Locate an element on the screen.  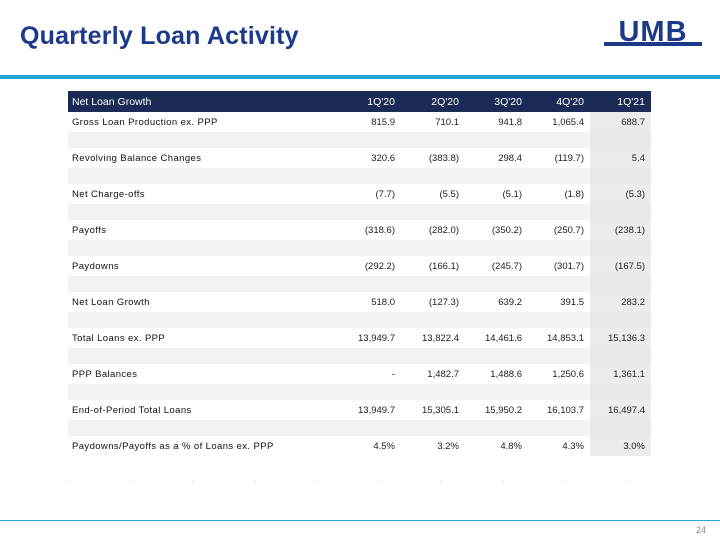
table-cell: (245.7) is located at coordinates (506, 266).